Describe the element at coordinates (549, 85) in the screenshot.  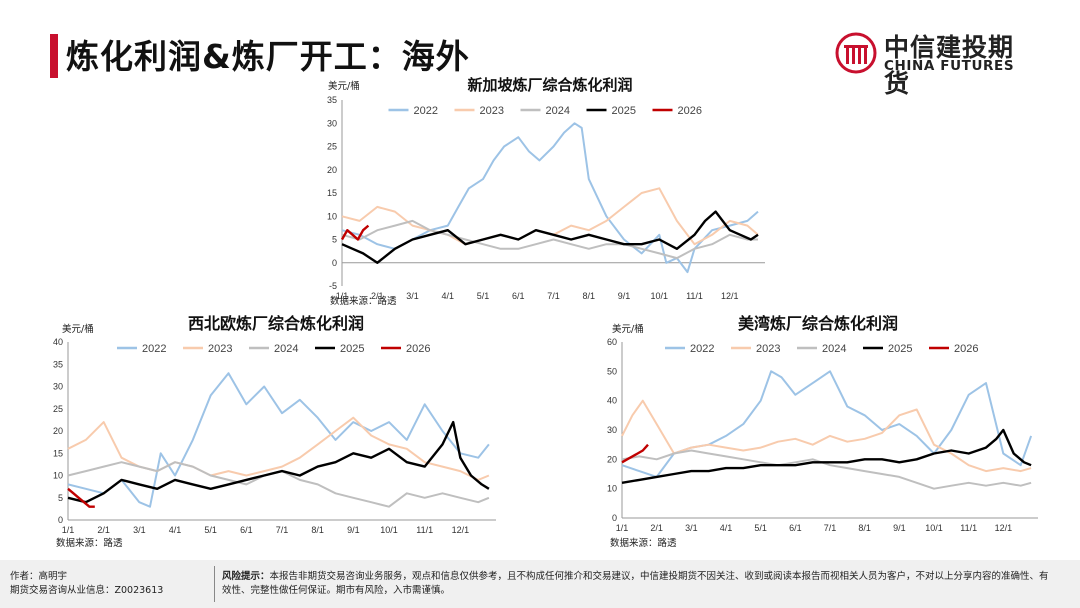
I see `chart-title: 新加坡炼厂综合炼化利润` at that location.